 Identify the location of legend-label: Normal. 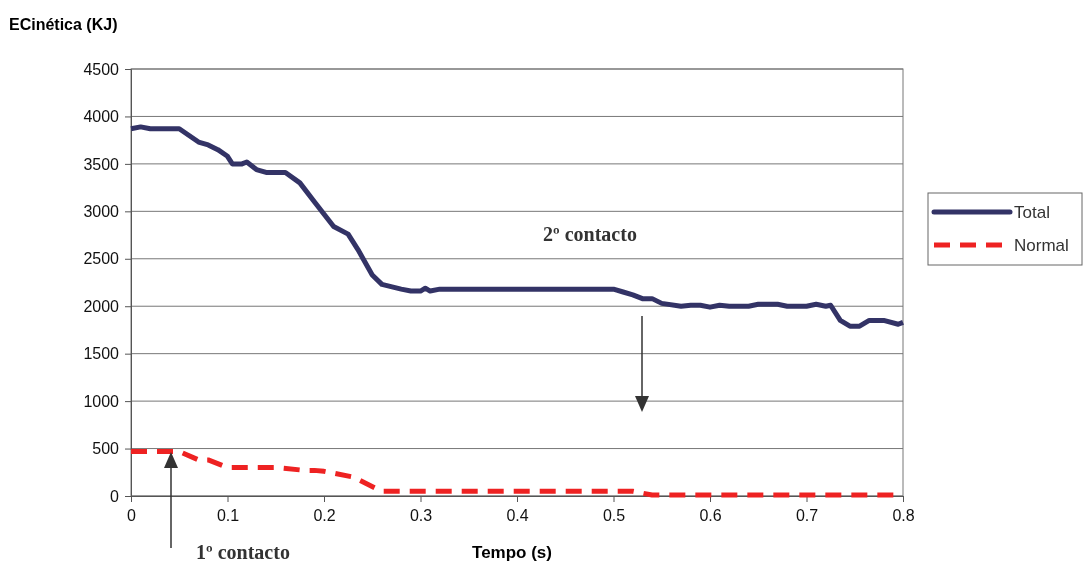
(1041, 245).